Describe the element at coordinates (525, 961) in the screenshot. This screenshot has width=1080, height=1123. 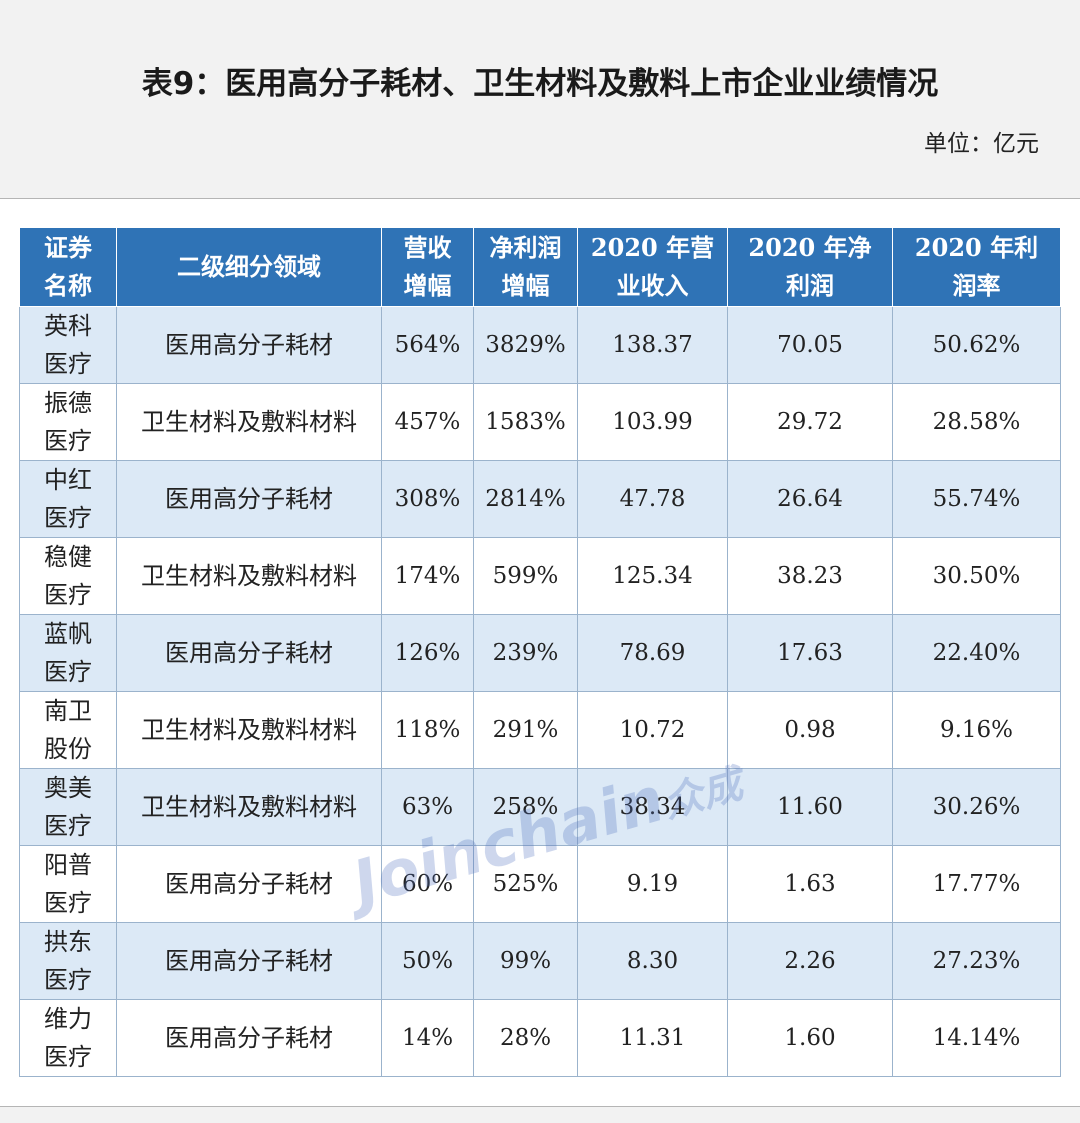
I see `profit-growth-cell: 99%` at that location.